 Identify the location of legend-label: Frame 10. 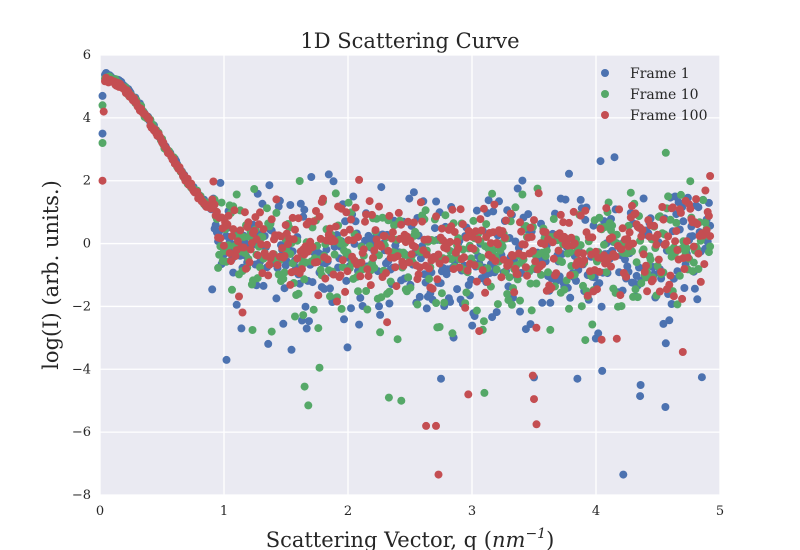
(664, 95).